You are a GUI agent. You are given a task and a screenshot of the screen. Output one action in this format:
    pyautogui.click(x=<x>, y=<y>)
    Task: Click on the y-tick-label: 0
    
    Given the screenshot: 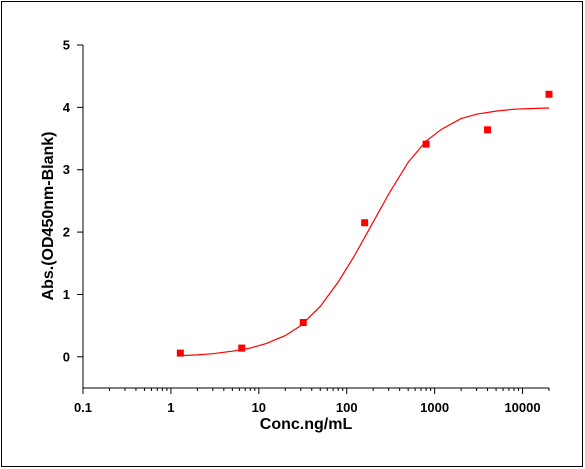 What is the action you would take?
    pyautogui.click(x=66, y=356)
    